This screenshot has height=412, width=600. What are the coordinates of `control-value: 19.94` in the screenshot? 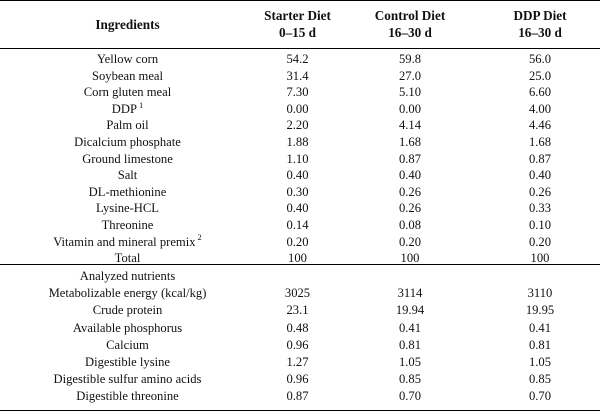 It's located at (410, 310).